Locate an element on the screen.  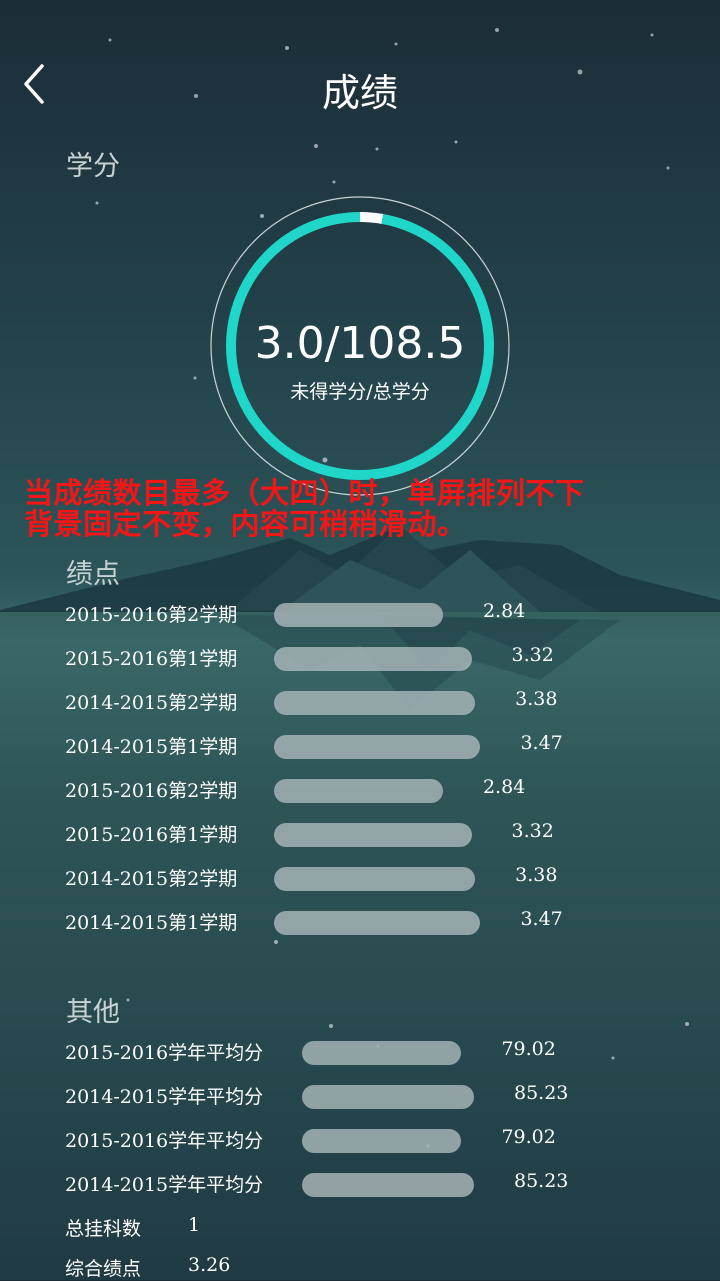
total-failed-stat: 总挂科数 1 is located at coordinates (132, 1227).